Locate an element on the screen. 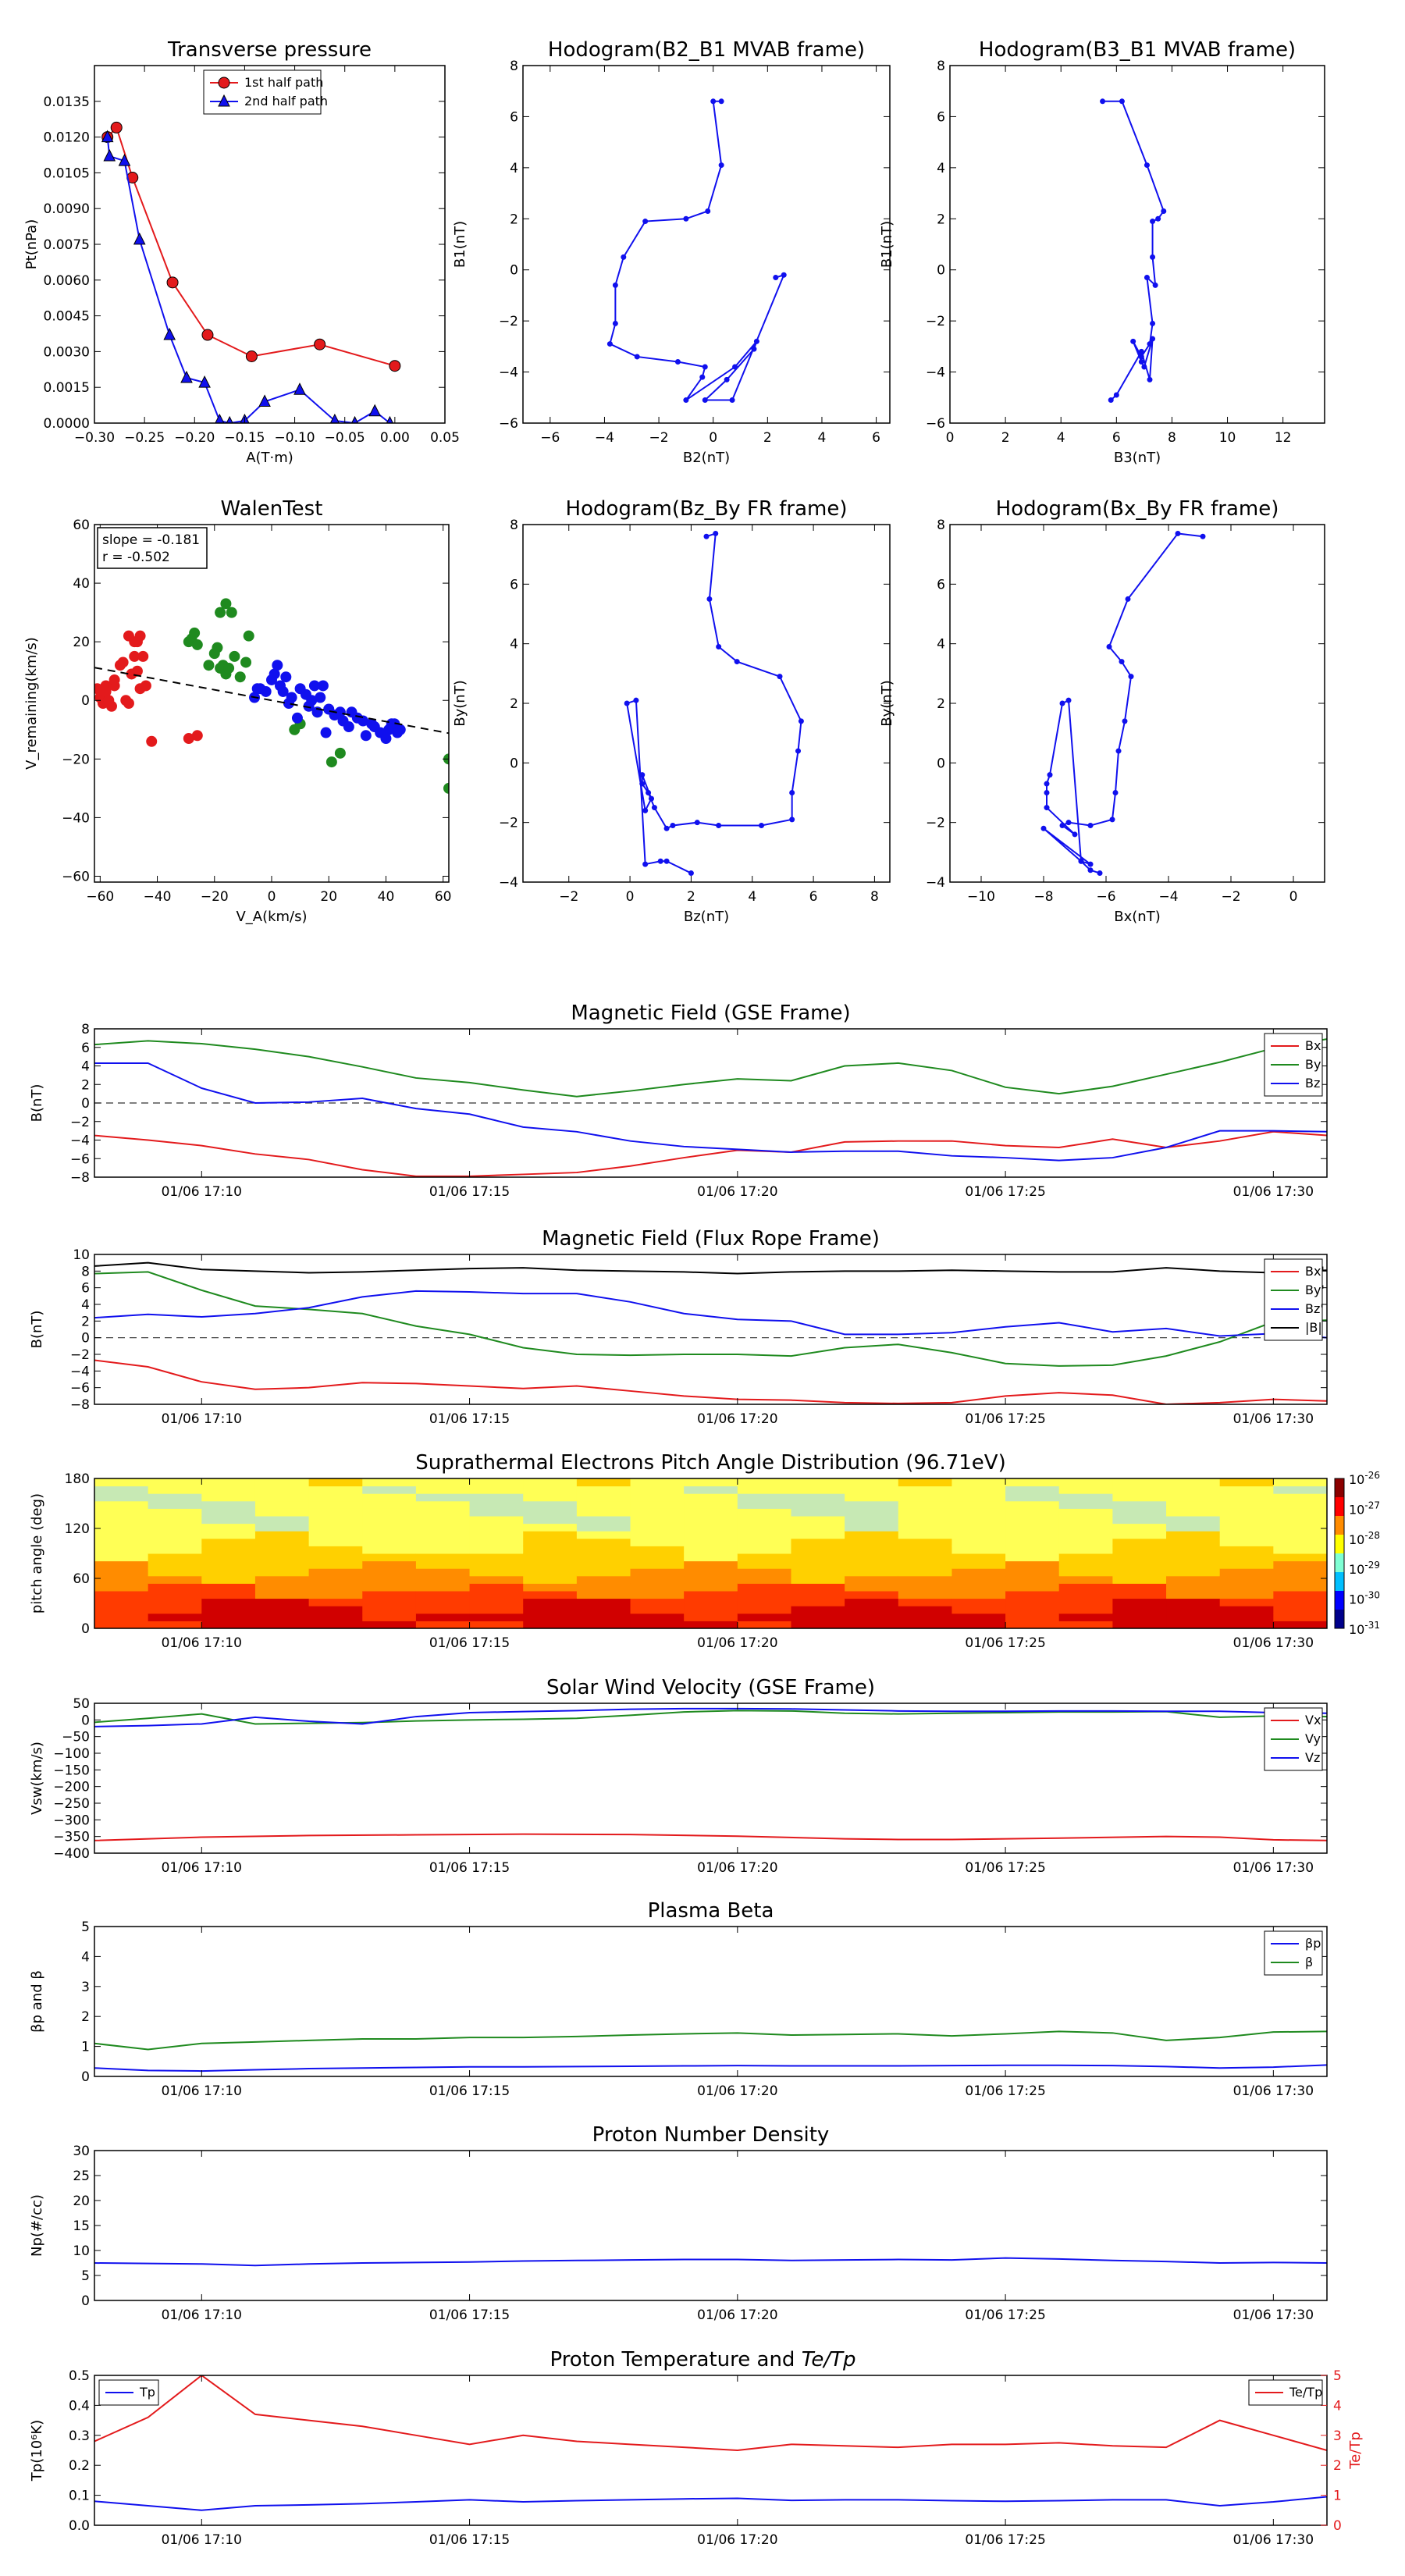 This screenshot has width=1405, height=2576. series-line-Bz is located at coordinates (711, 1112).